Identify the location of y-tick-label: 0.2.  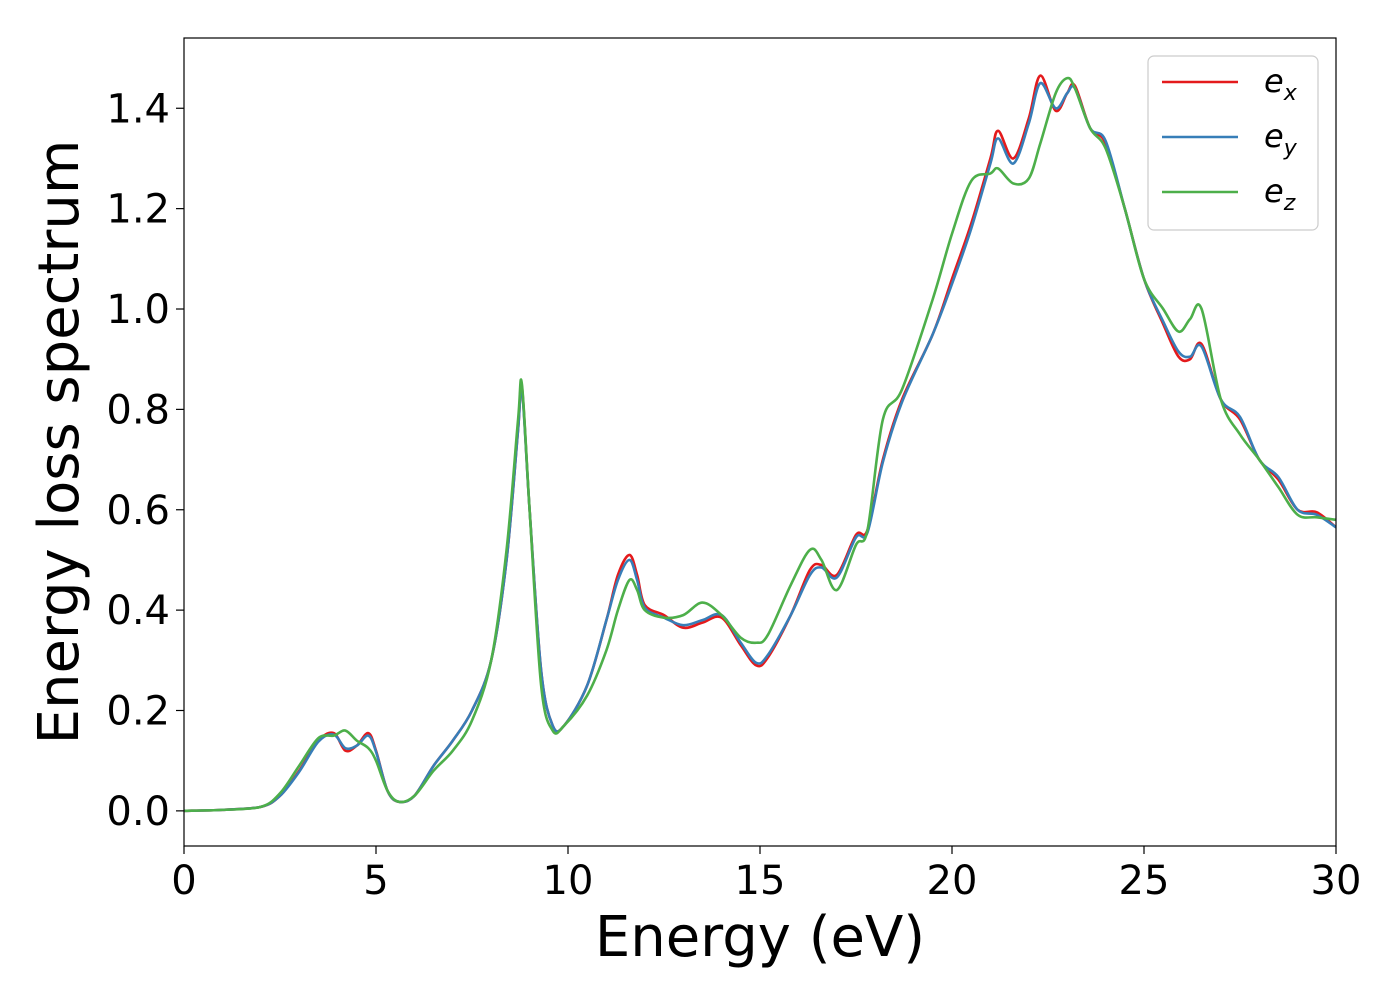
(138, 711).